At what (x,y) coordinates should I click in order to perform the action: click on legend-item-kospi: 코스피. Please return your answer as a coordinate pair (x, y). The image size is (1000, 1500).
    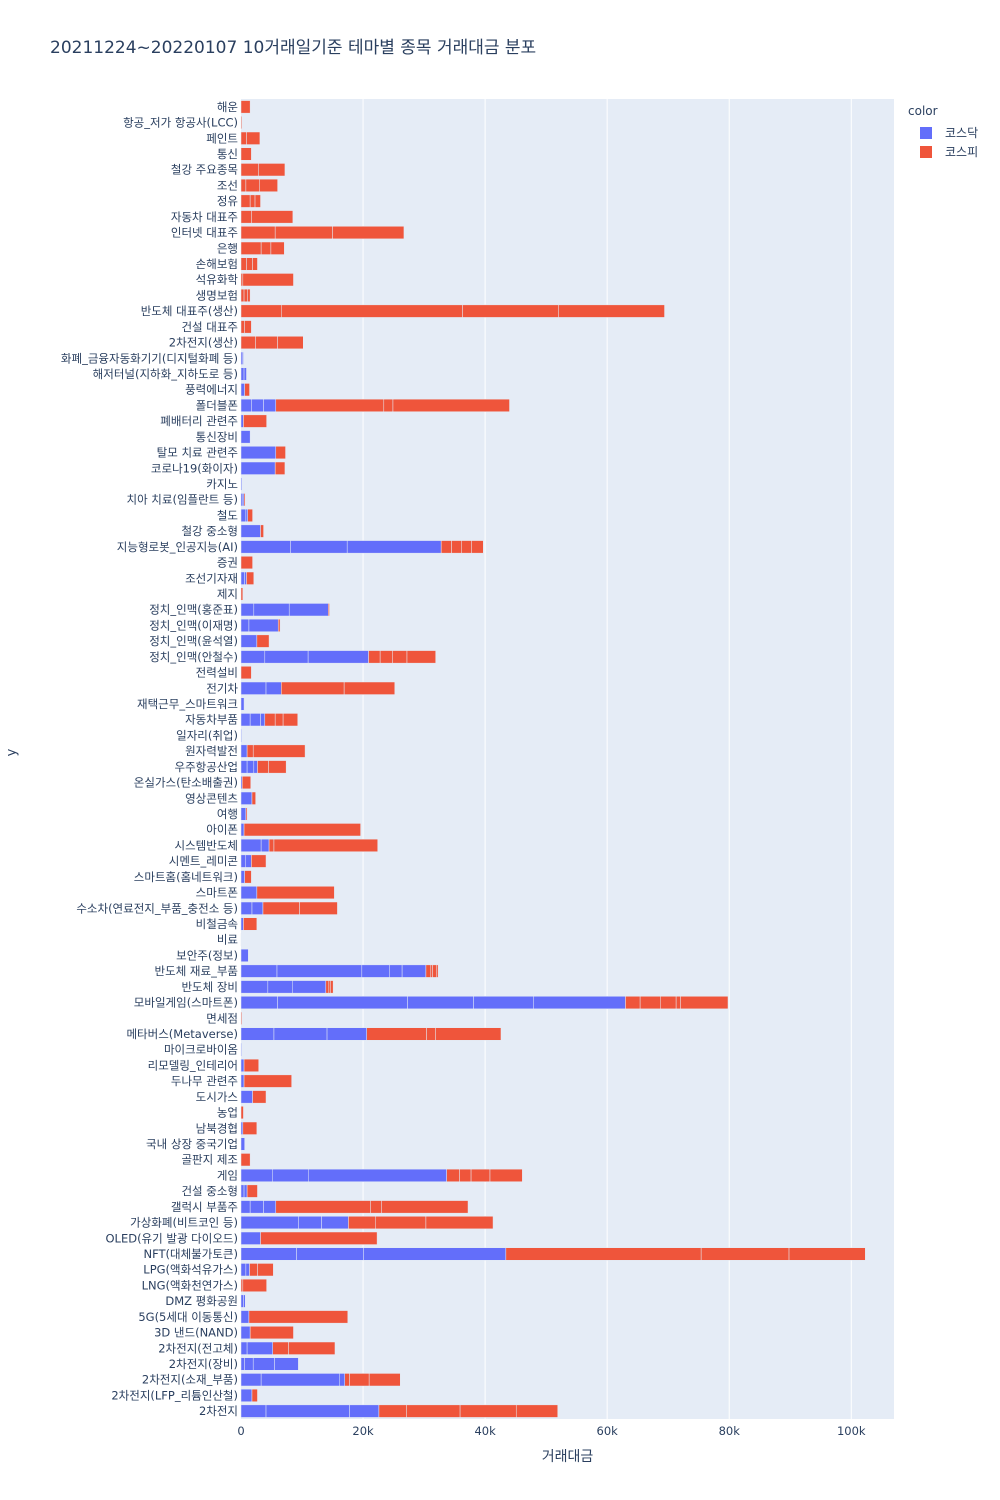
    Looking at the image, I should click on (943, 151).